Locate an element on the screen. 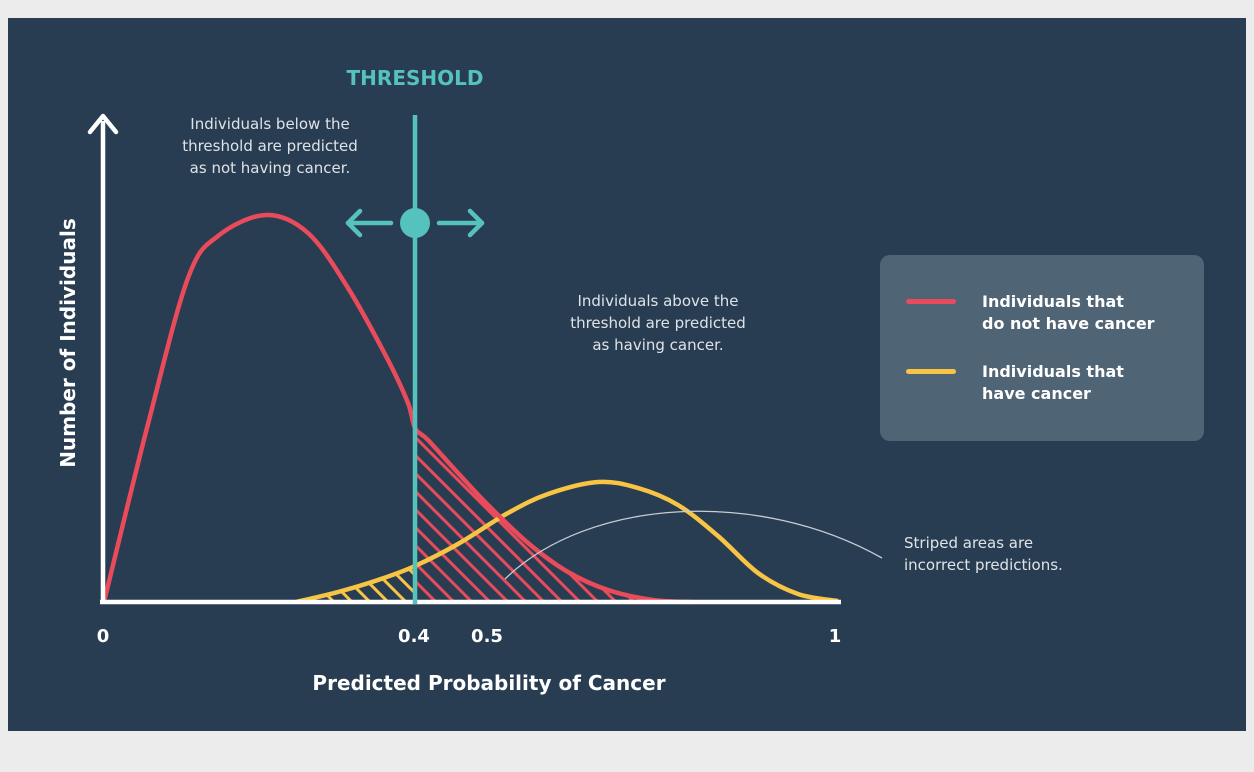 The height and width of the screenshot is (772, 1254). x-axis-label: Predicted Probability of Cancer is located at coordinates (488, 683).